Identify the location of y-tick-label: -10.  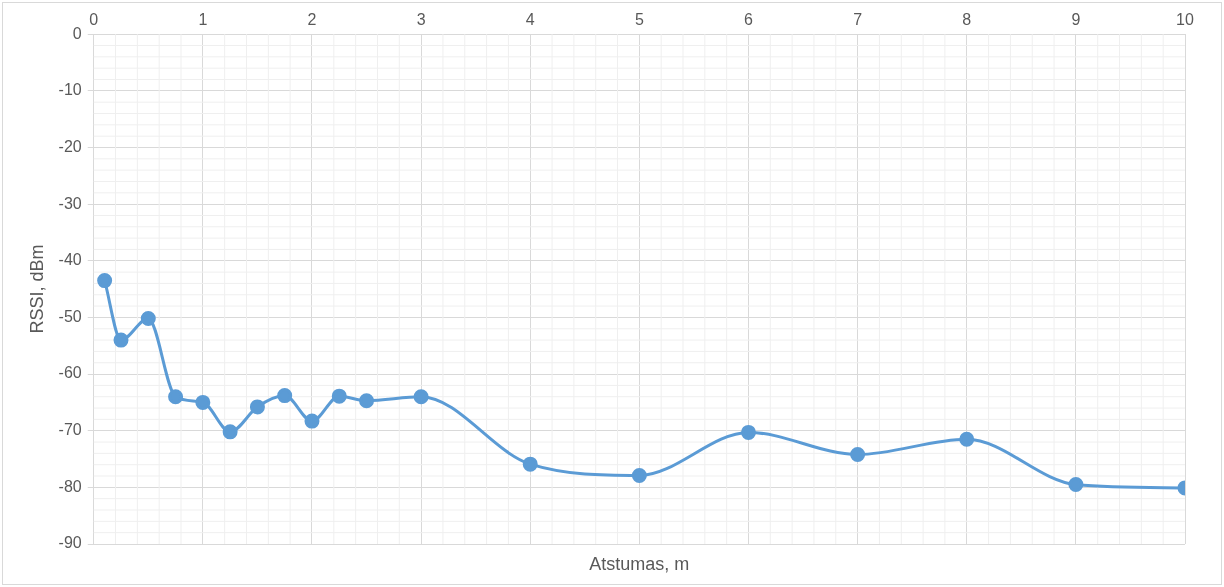
(70, 90).